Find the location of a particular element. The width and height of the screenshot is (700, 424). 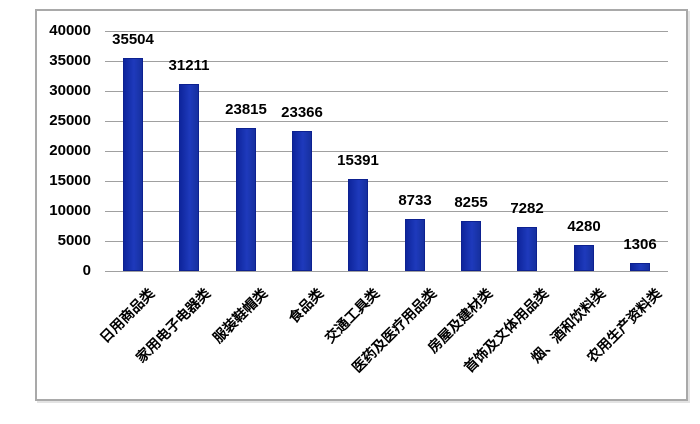

bar-value-label: 7282 is located at coordinates (527, 208).